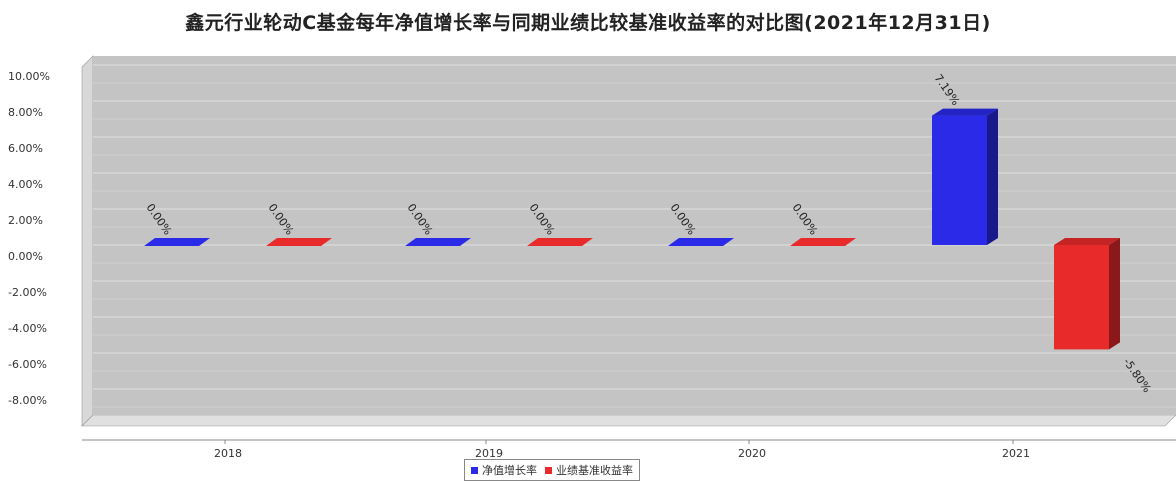 The width and height of the screenshot is (1176, 481). What do you see at coordinates (228, 453) in the screenshot?
I see `x-tick-label: 2018` at bounding box center [228, 453].